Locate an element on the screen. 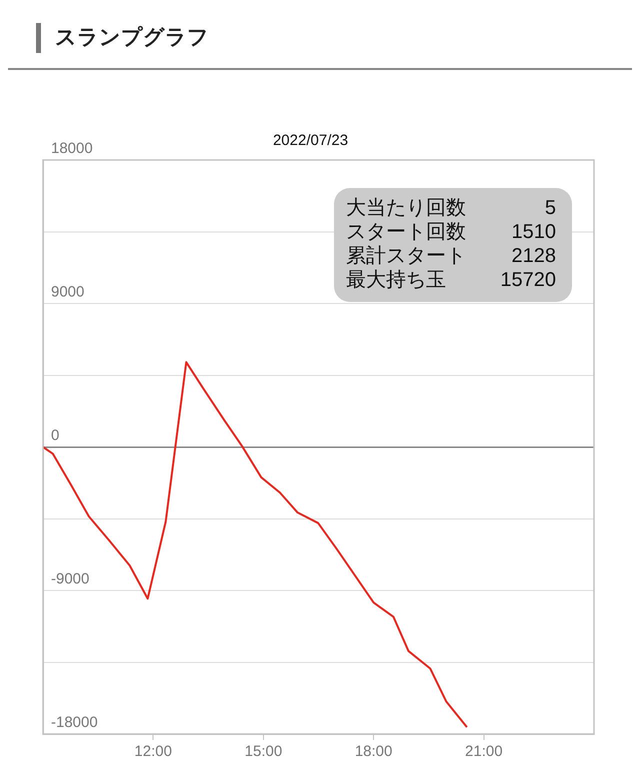  text: 大当たり回数 5 is located at coordinates (451, 208).